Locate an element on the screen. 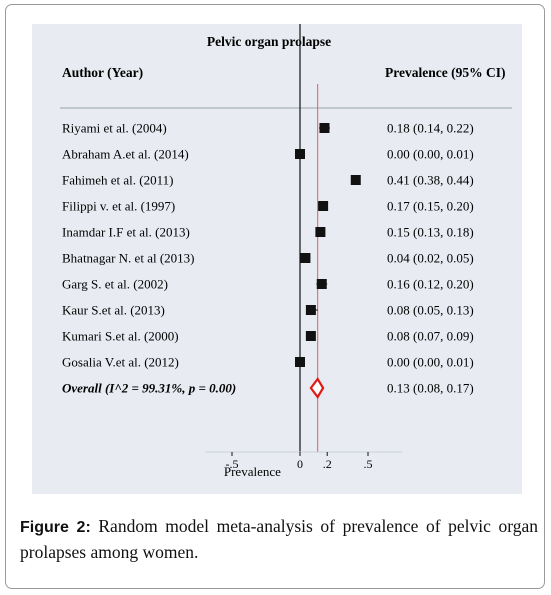 Image resolution: width=551 pixels, height=595 pixels. study-ci-value: 0.15 (0.13, 0.18) is located at coordinates (430, 232).